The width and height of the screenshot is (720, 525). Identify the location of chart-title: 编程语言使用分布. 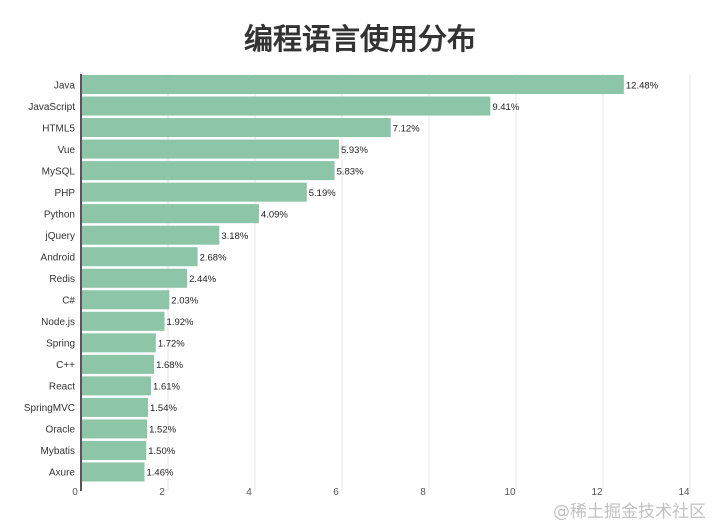
(359, 39).